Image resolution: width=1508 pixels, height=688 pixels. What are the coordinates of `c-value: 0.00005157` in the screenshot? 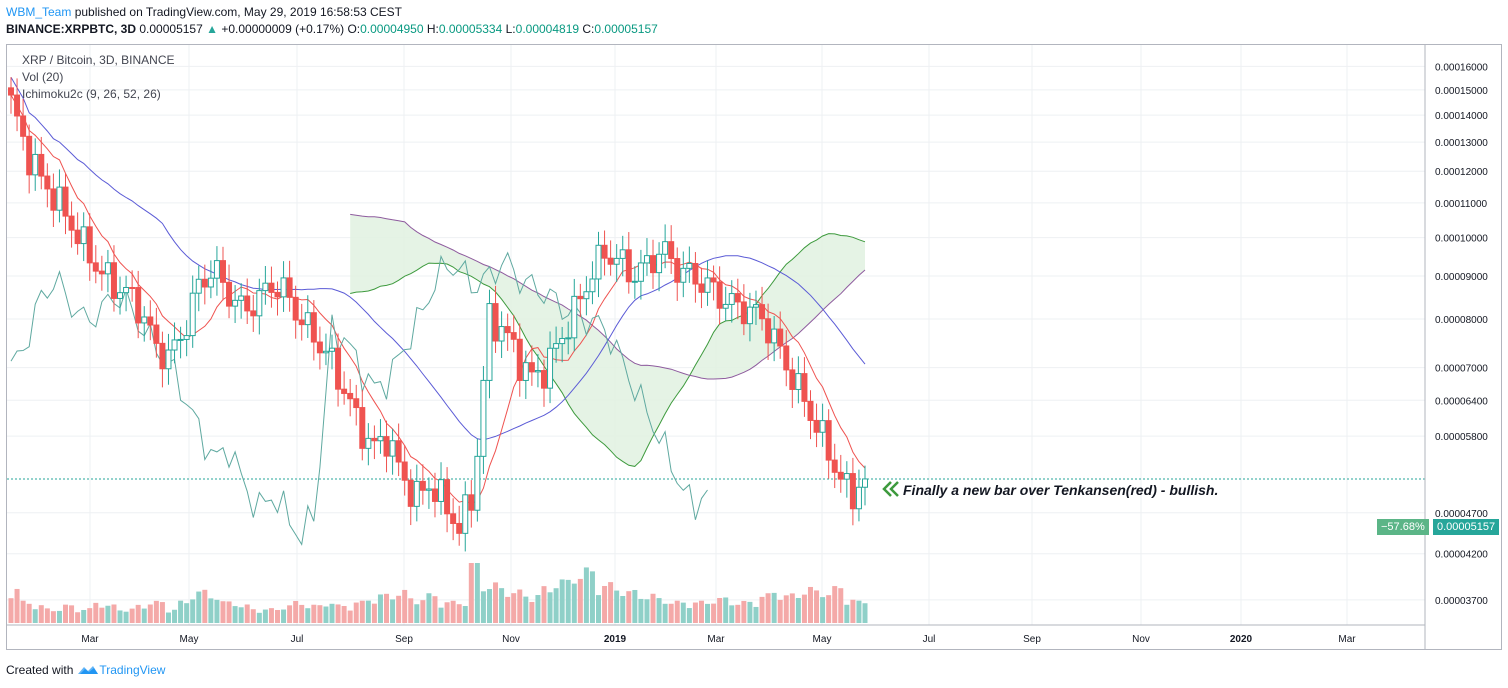 It's located at (626, 29).